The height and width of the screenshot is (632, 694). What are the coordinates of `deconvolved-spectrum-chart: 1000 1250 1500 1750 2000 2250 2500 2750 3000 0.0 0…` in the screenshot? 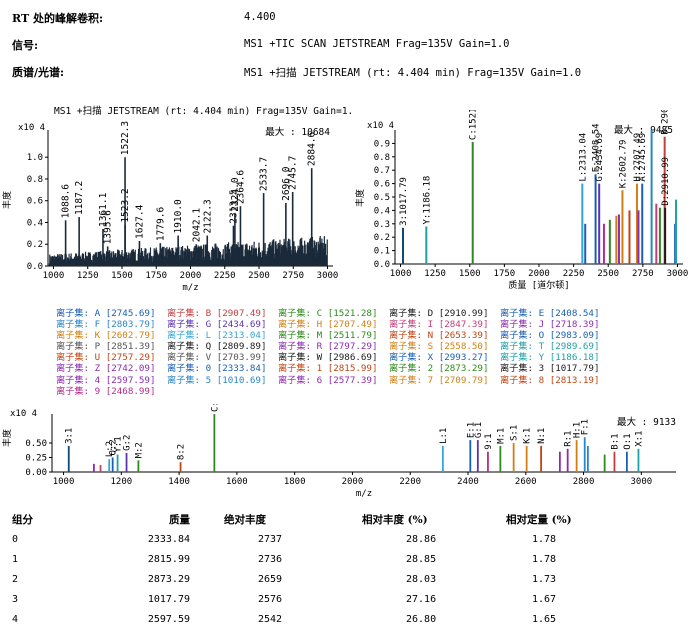 It's located at (522, 200).